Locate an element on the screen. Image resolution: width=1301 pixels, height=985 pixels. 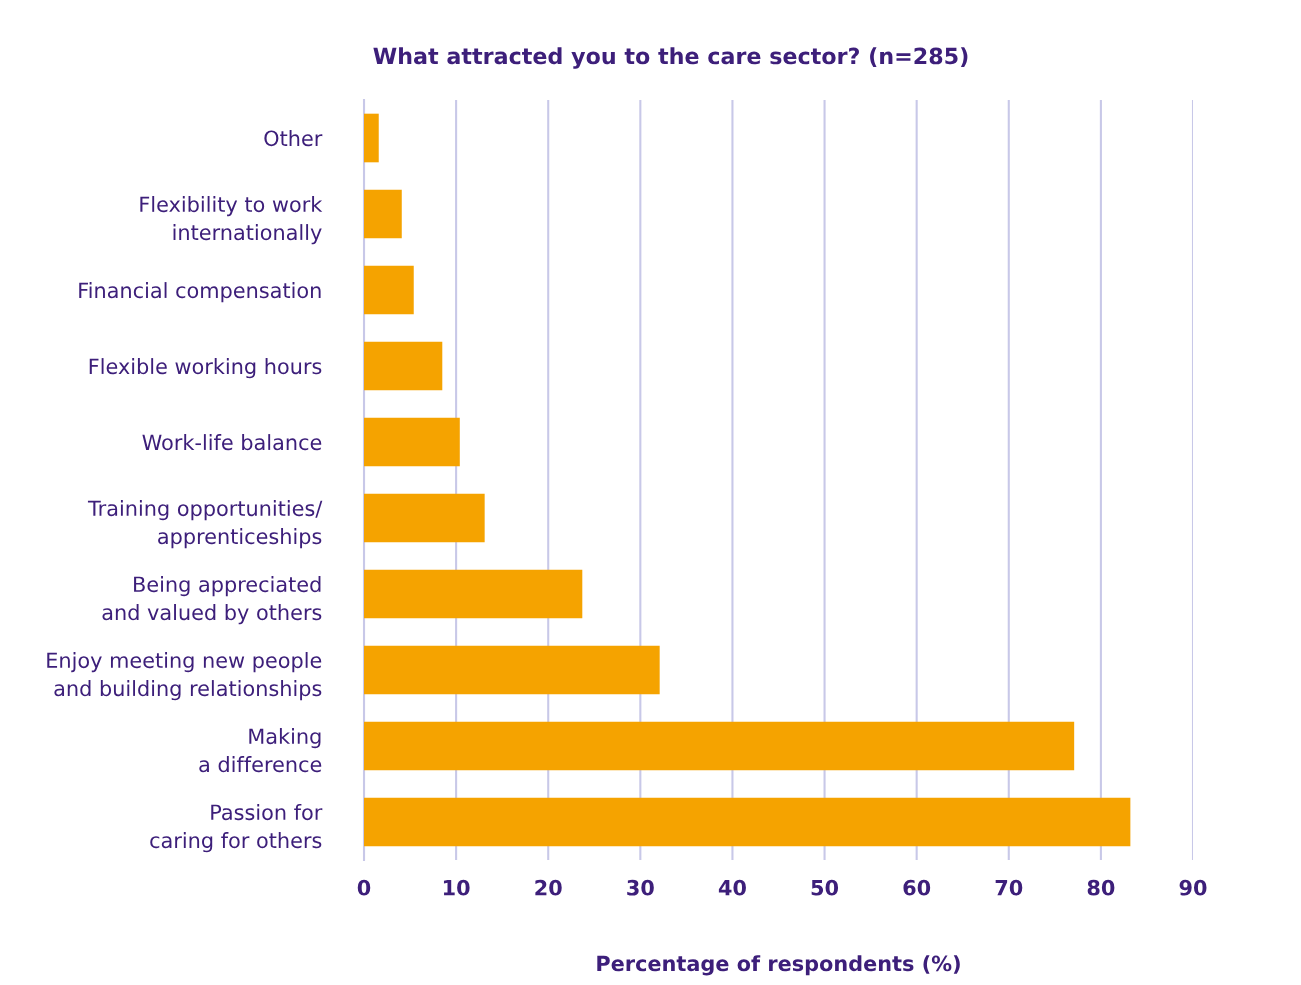
y-tick-label: Training opportunities/ apprenticeships is located at coordinates (205, 524).